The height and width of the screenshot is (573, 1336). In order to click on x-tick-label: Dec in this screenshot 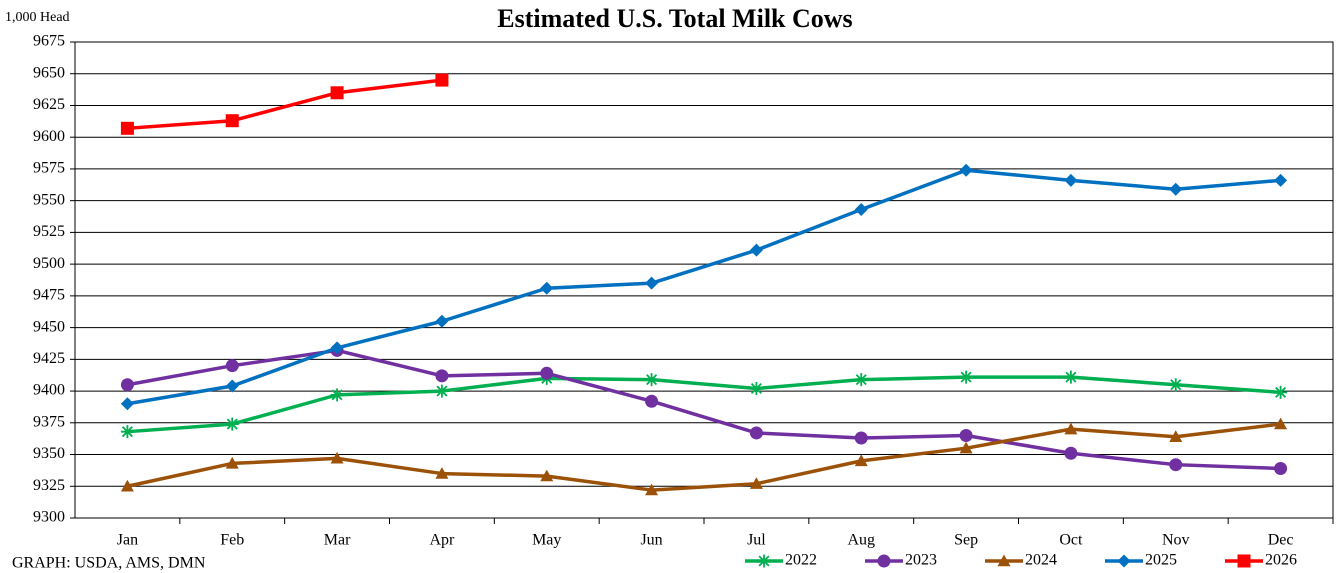, I will do `click(1281, 540)`.